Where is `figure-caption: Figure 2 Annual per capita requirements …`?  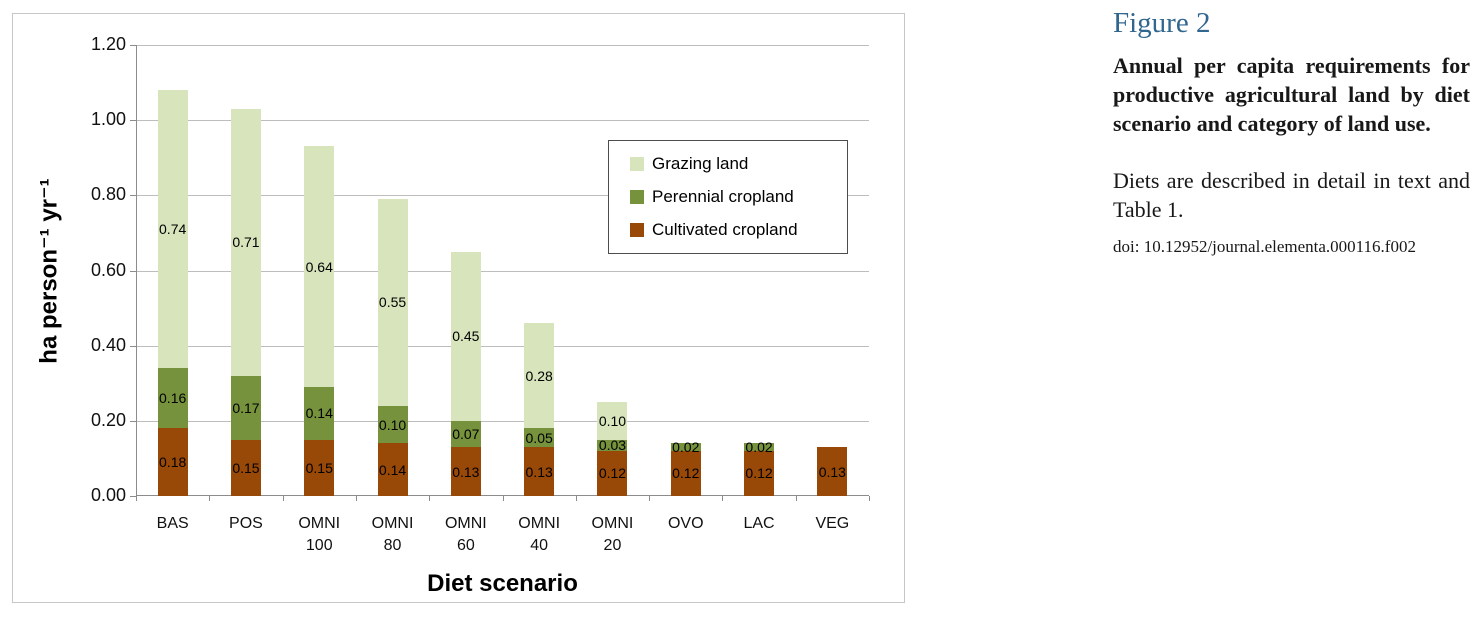 figure-caption: Figure 2 Annual per capita requirements … is located at coordinates (1291, 132).